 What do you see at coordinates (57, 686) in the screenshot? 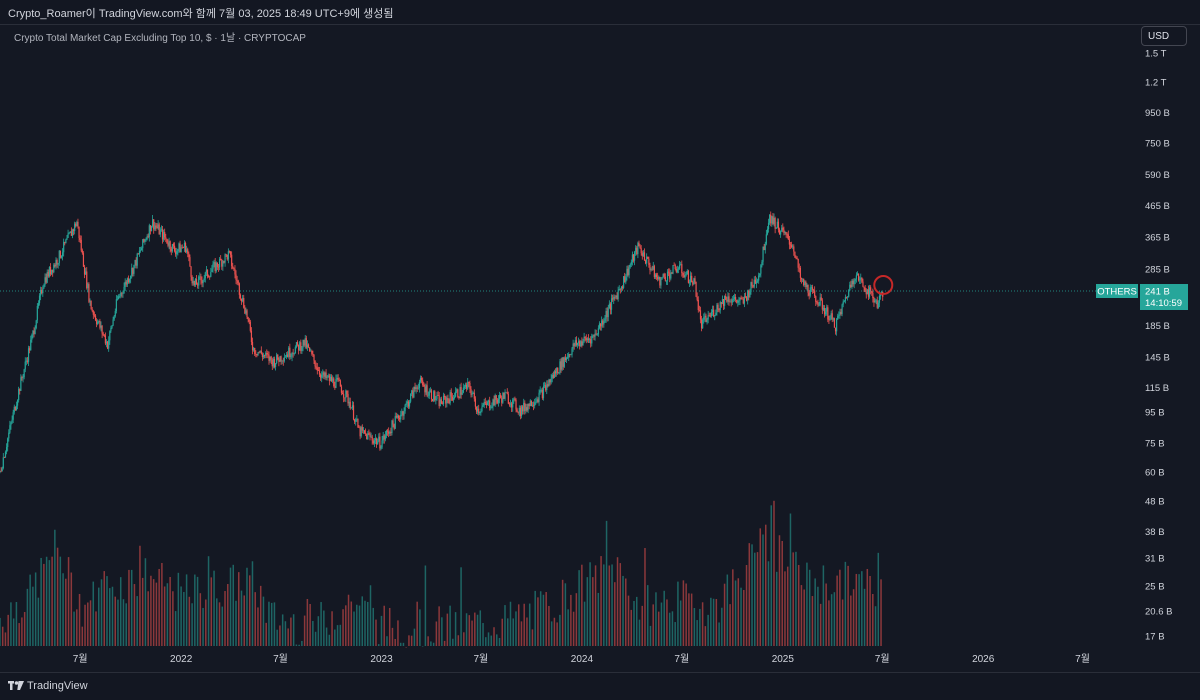
I see `footer-brand: TradingView` at bounding box center [57, 686].